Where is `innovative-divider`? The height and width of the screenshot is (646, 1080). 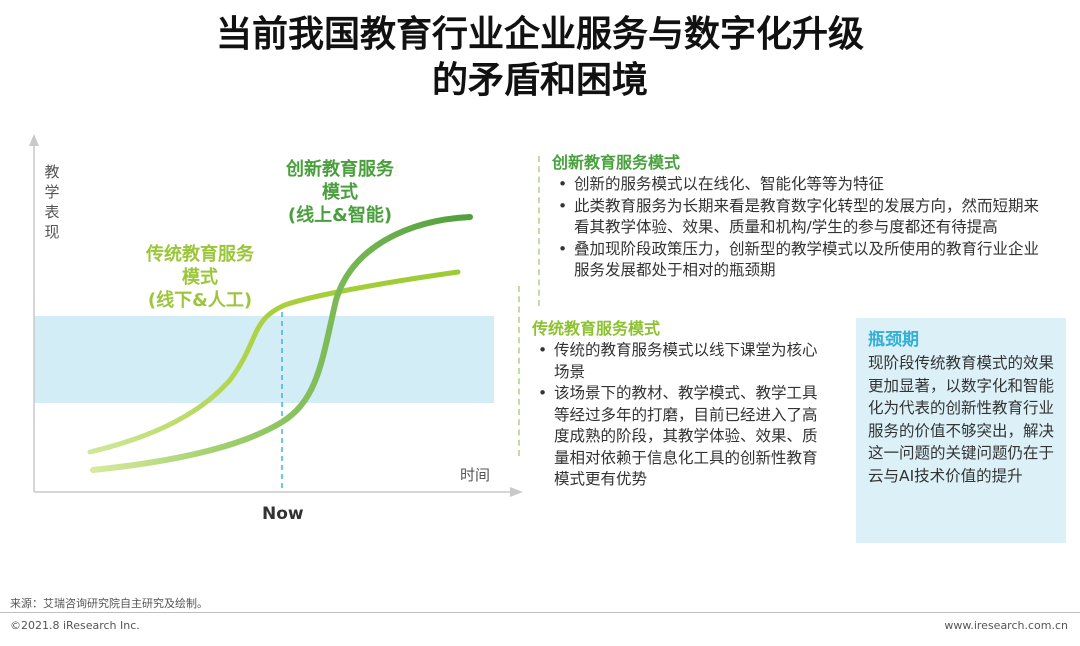
innovative-divider is located at coordinates (539, 231).